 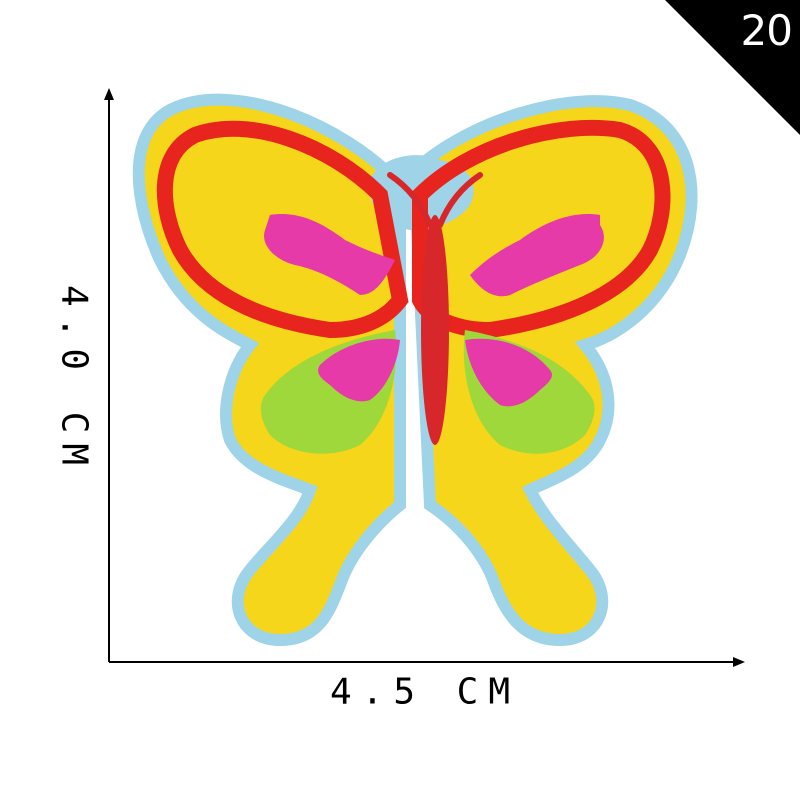 I want to click on butterfly-body, so click(x=435, y=330).